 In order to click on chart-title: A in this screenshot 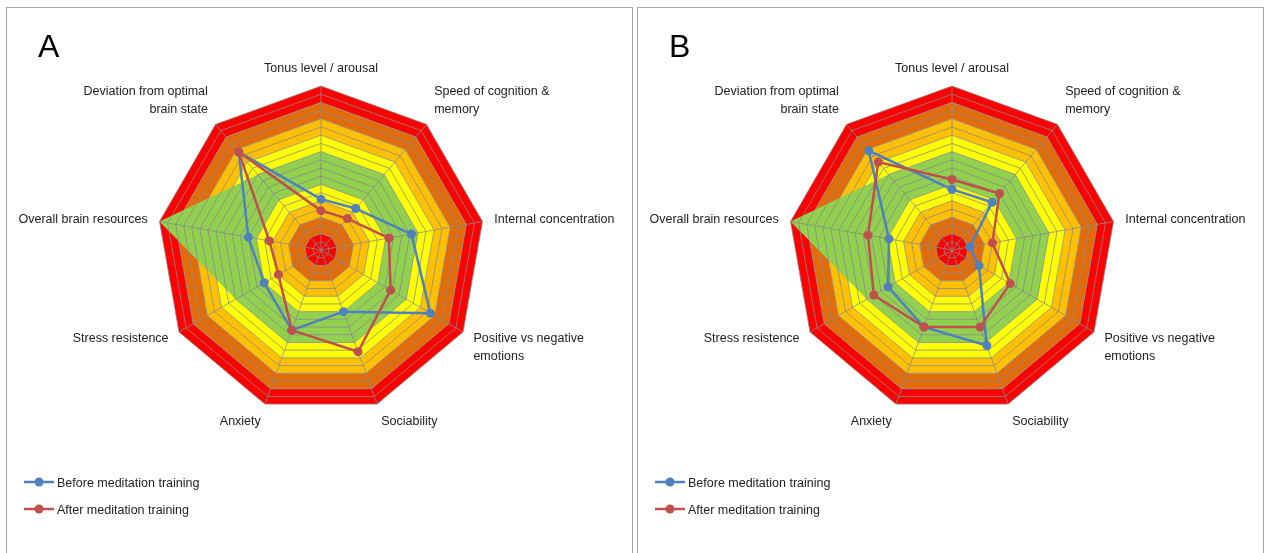, I will do `click(49, 46)`.